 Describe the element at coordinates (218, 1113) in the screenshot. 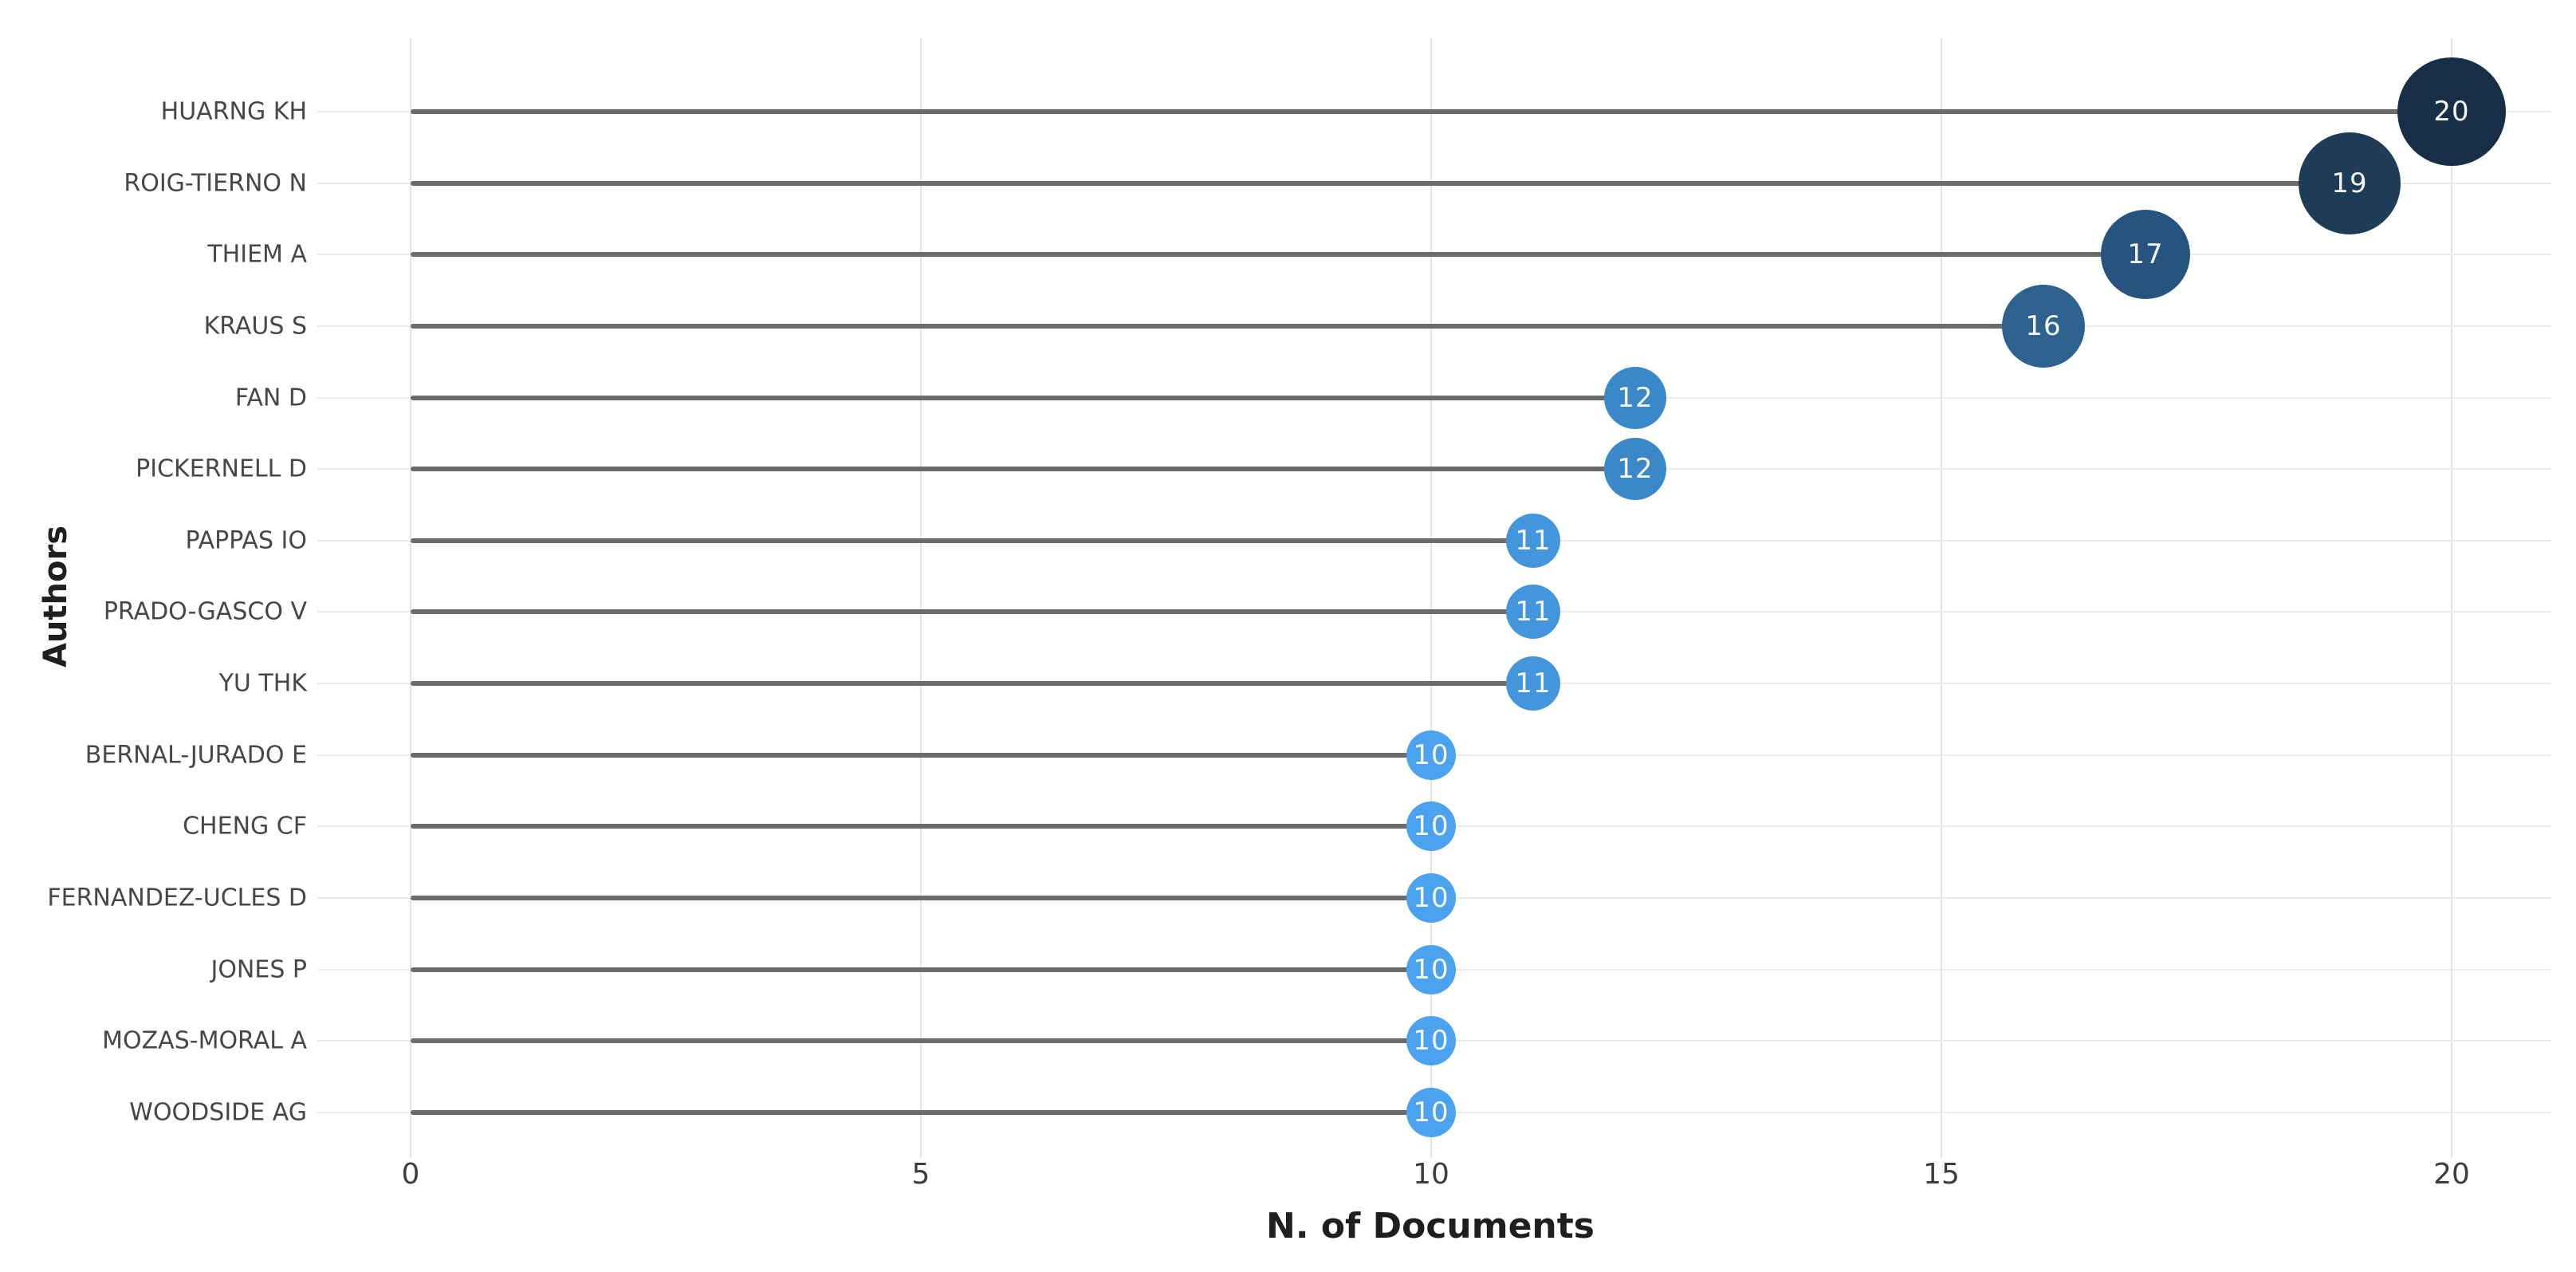

I see `author-label: WOODSIDE AG` at that location.